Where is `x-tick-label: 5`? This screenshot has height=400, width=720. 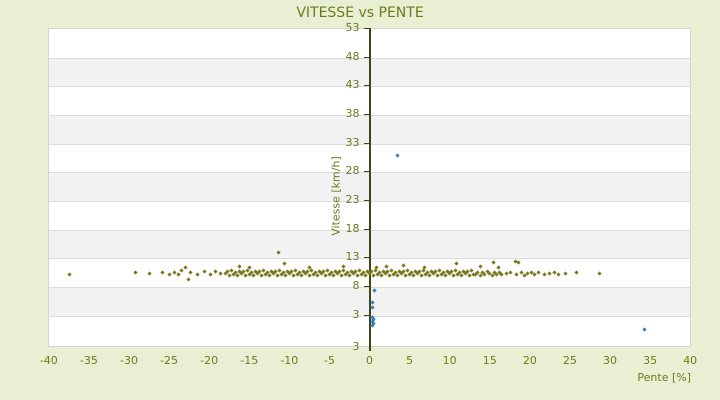
x-tick-label: 5 is located at coordinates (410, 360).